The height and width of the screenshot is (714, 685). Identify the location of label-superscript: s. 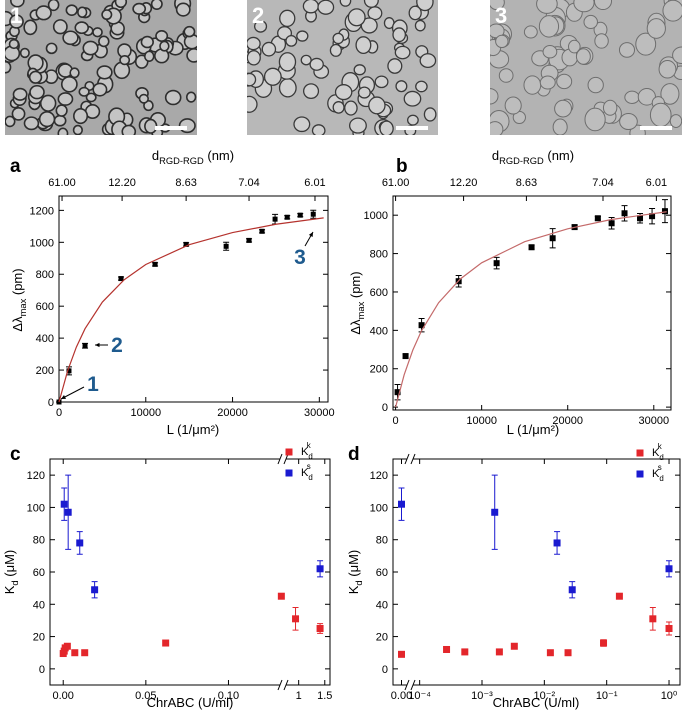
(660, 467).